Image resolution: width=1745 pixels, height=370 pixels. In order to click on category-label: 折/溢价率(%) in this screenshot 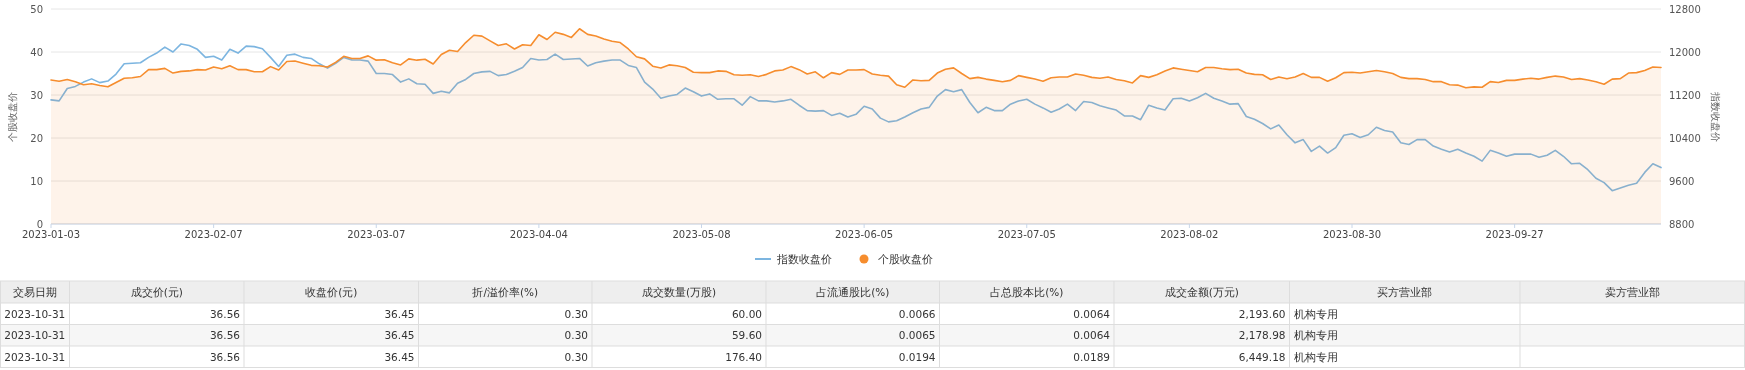, I will do `click(505, 292)`.